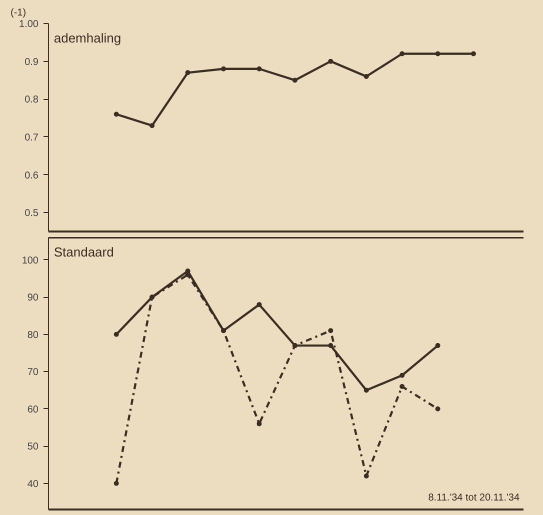 The height and width of the screenshot is (515, 543). I want to click on y-tick-label: 0.5, so click(31, 214).